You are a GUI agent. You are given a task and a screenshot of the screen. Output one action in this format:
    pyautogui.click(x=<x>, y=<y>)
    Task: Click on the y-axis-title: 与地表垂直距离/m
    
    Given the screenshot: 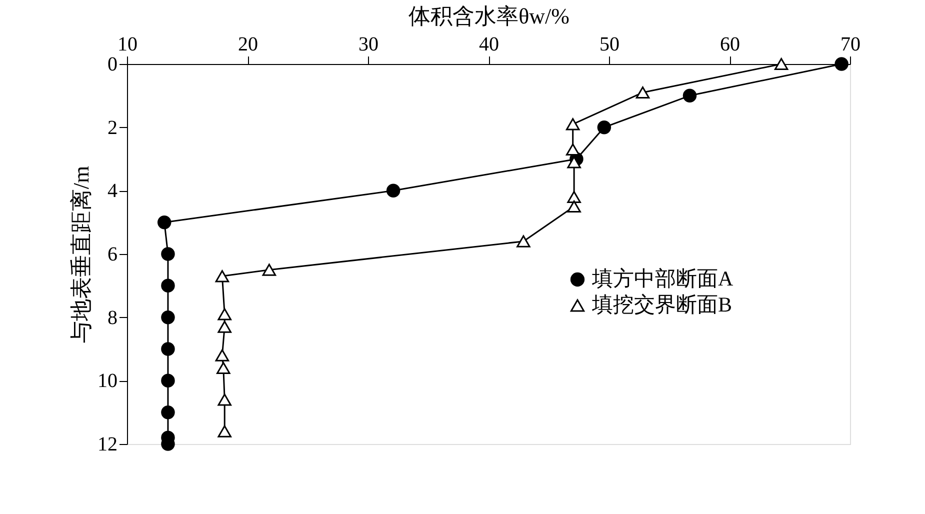 What is the action you would take?
    pyautogui.click(x=81, y=255)
    